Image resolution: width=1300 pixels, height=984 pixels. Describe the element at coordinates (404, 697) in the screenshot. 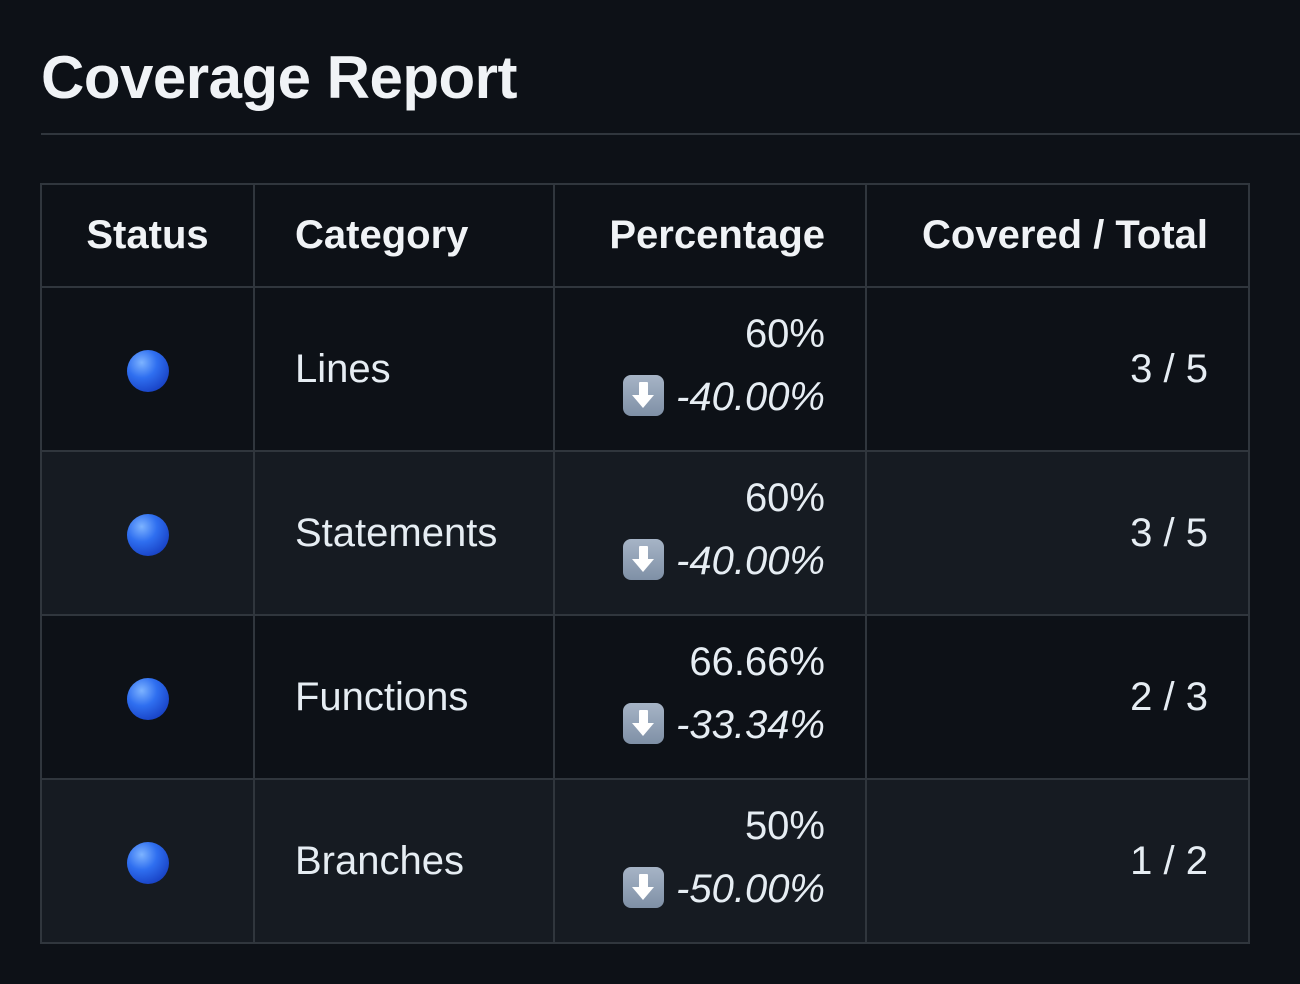

I see `category-cell: Functions` at that location.